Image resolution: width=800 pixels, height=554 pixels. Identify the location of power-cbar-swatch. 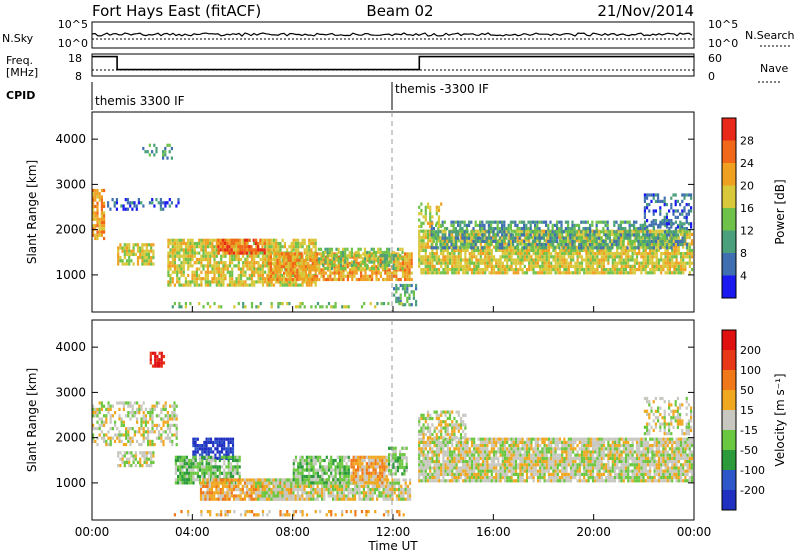
(729, 241).